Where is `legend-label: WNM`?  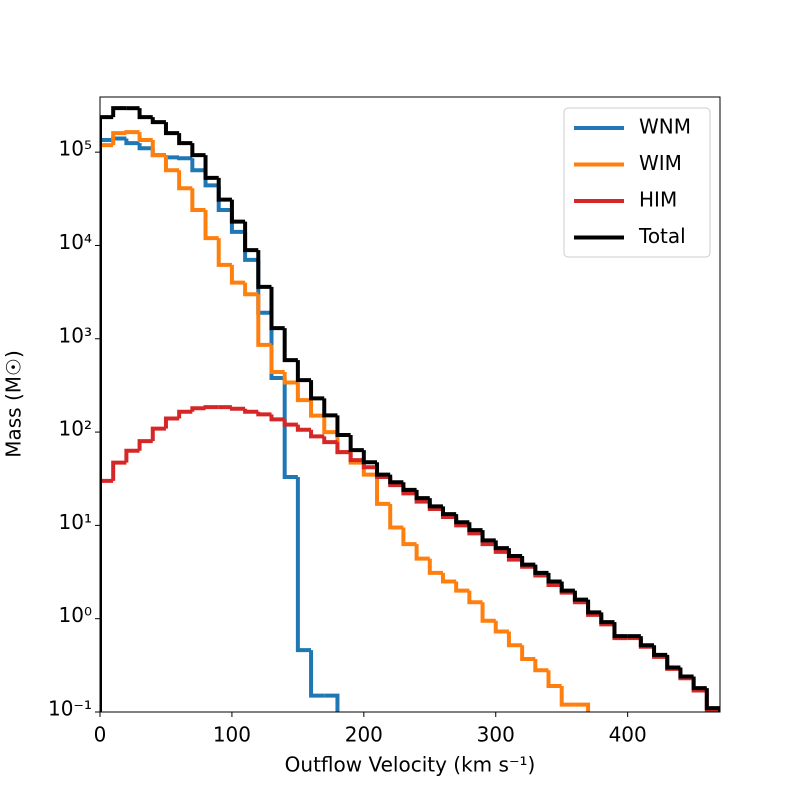
legend-label: WNM is located at coordinates (665, 127).